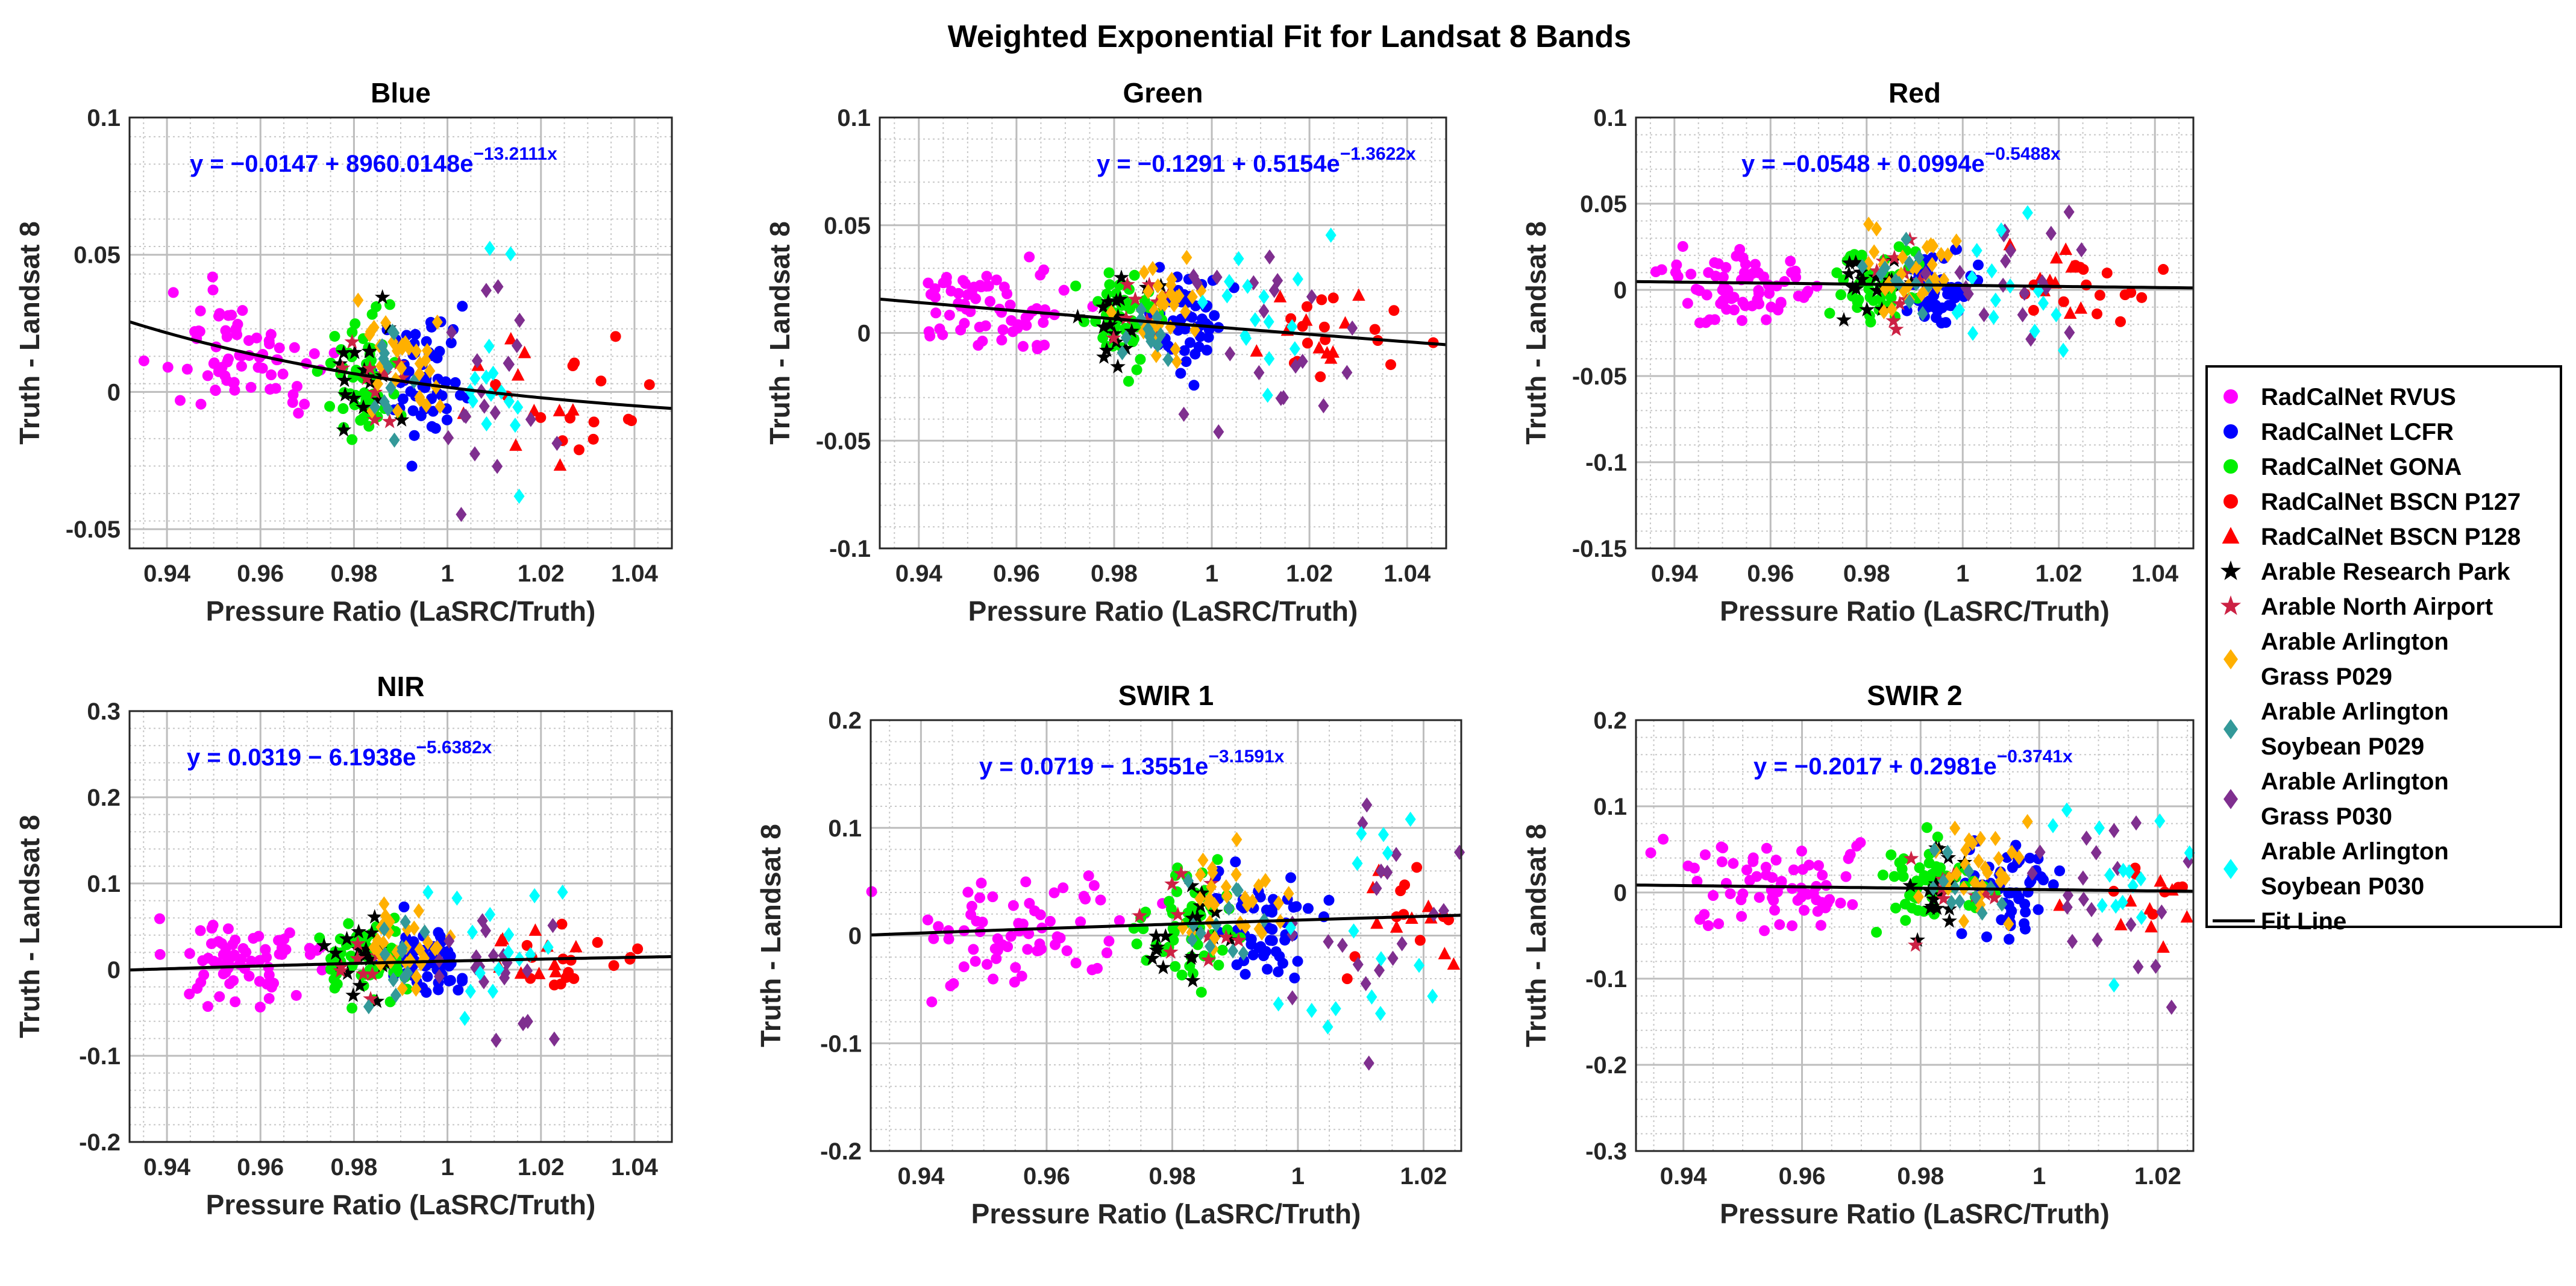 This screenshot has height=1286, width=2576. I want to click on y-tick-label: -0.2, so click(1606, 1065).